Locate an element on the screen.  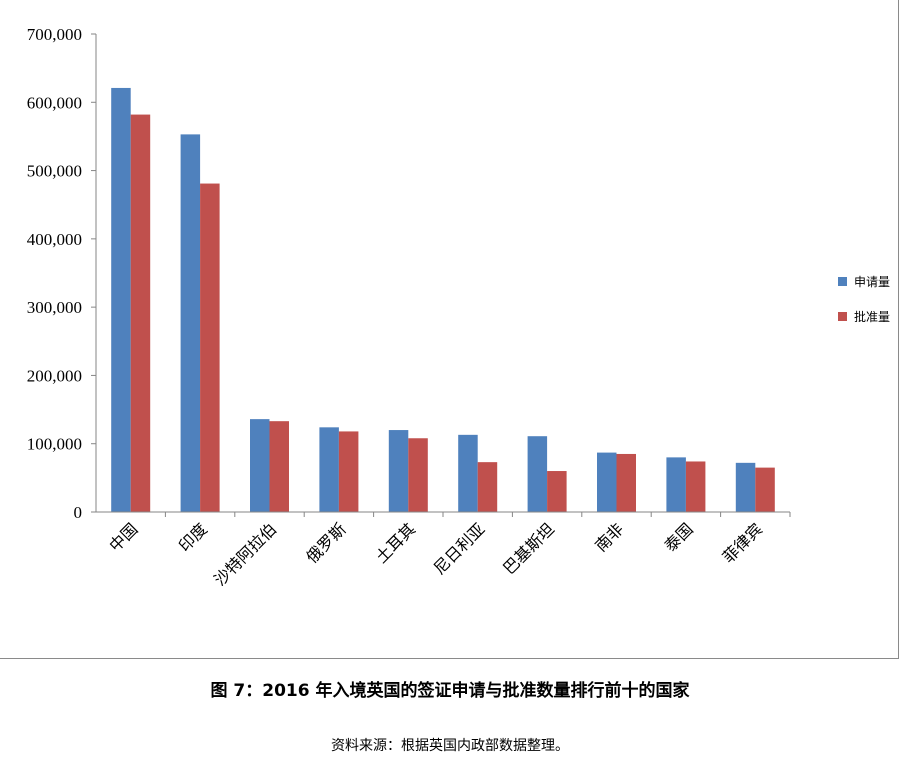
x-category-label: 泰国 is located at coordinates (679, 537).